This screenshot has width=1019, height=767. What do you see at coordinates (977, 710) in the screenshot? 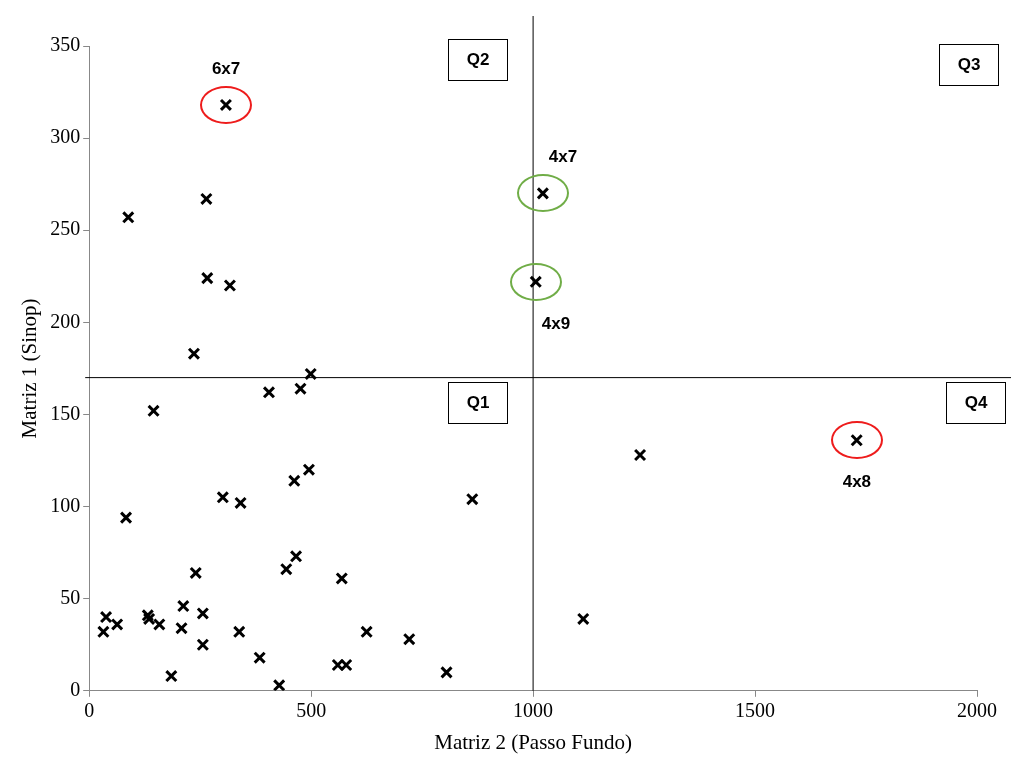
I see `x-tick-label: 2000` at bounding box center [977, 710].